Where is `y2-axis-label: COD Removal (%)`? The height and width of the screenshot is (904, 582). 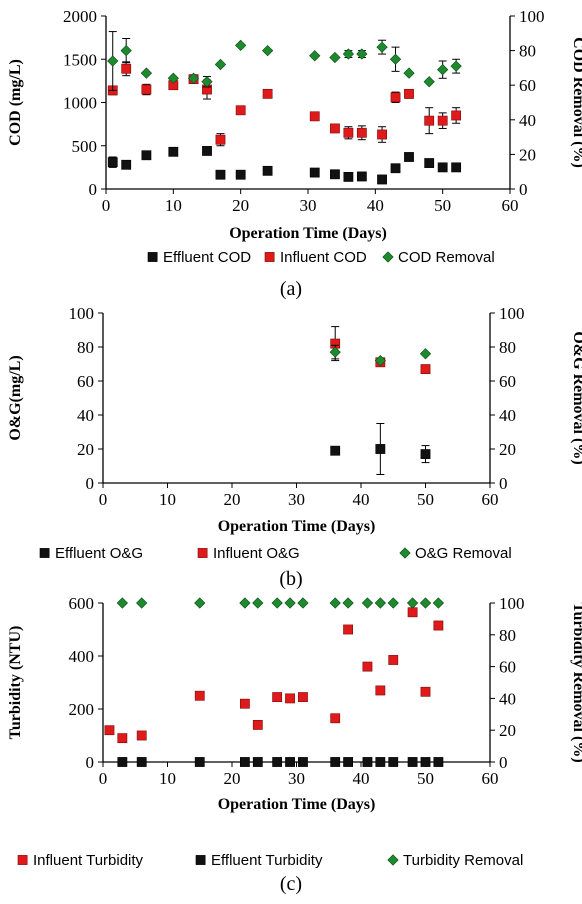 y2-axis-label: COD Removal (%) is located at coordinates (576, 102).